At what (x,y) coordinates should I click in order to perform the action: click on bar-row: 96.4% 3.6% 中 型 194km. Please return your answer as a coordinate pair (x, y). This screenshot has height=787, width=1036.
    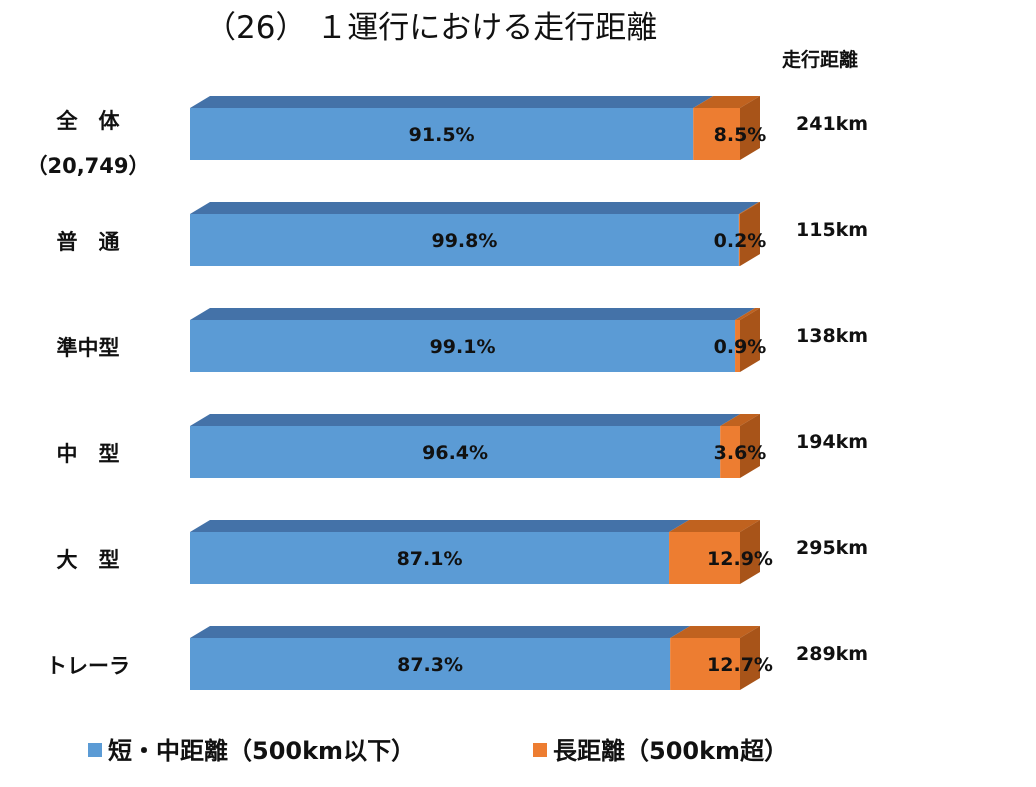
    Looking at the image, I should click on (462, 446).